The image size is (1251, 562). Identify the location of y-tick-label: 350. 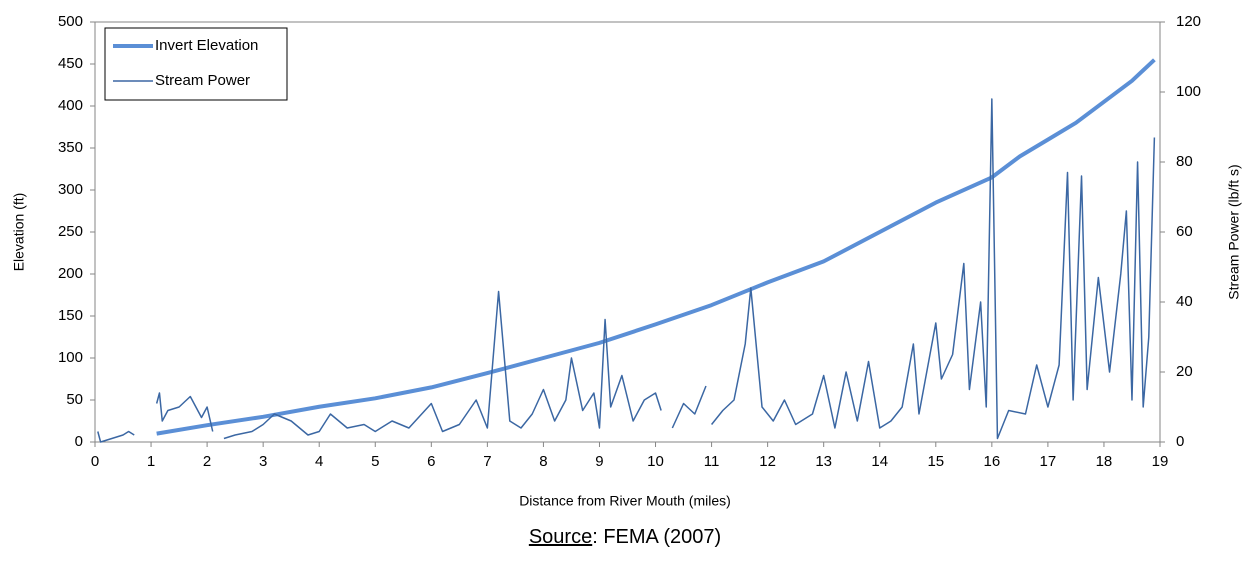
(70, 147).